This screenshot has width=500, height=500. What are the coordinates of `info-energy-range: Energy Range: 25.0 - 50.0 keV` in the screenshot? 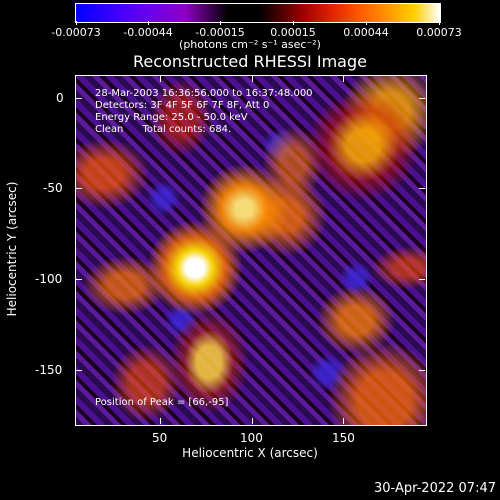 It's located at (171, 117).